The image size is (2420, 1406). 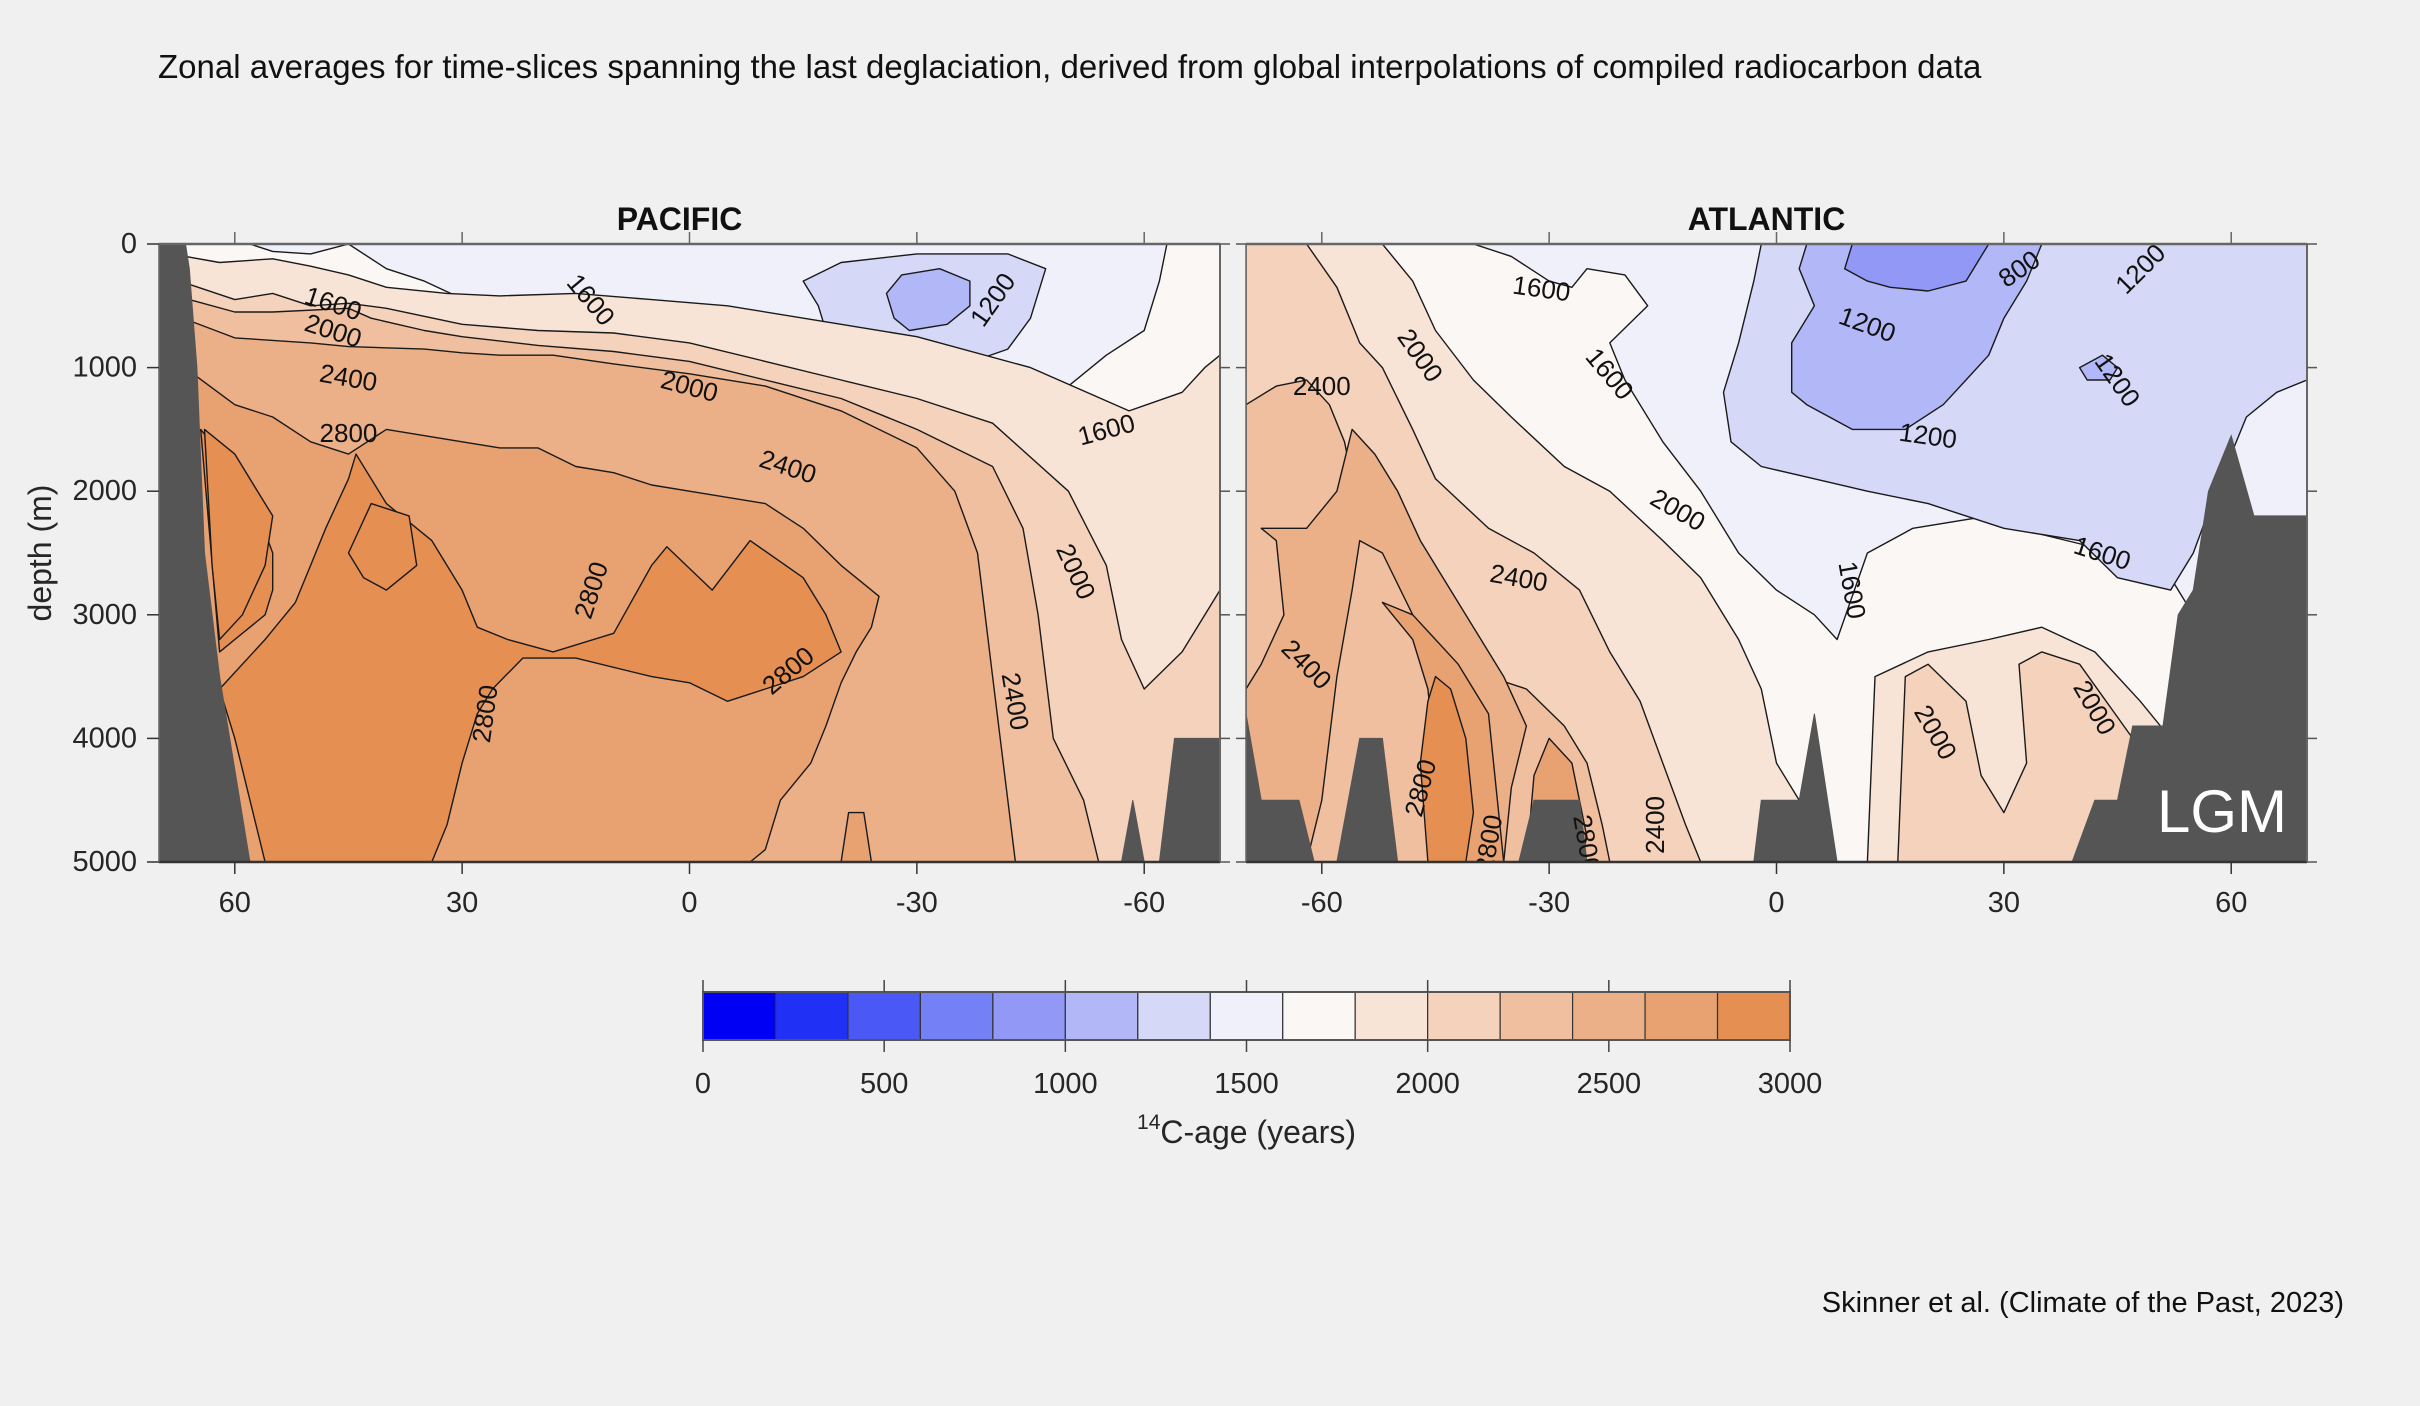 I want to click on colorbar-tick-label: 1500, so click(x=1246, y=1084).